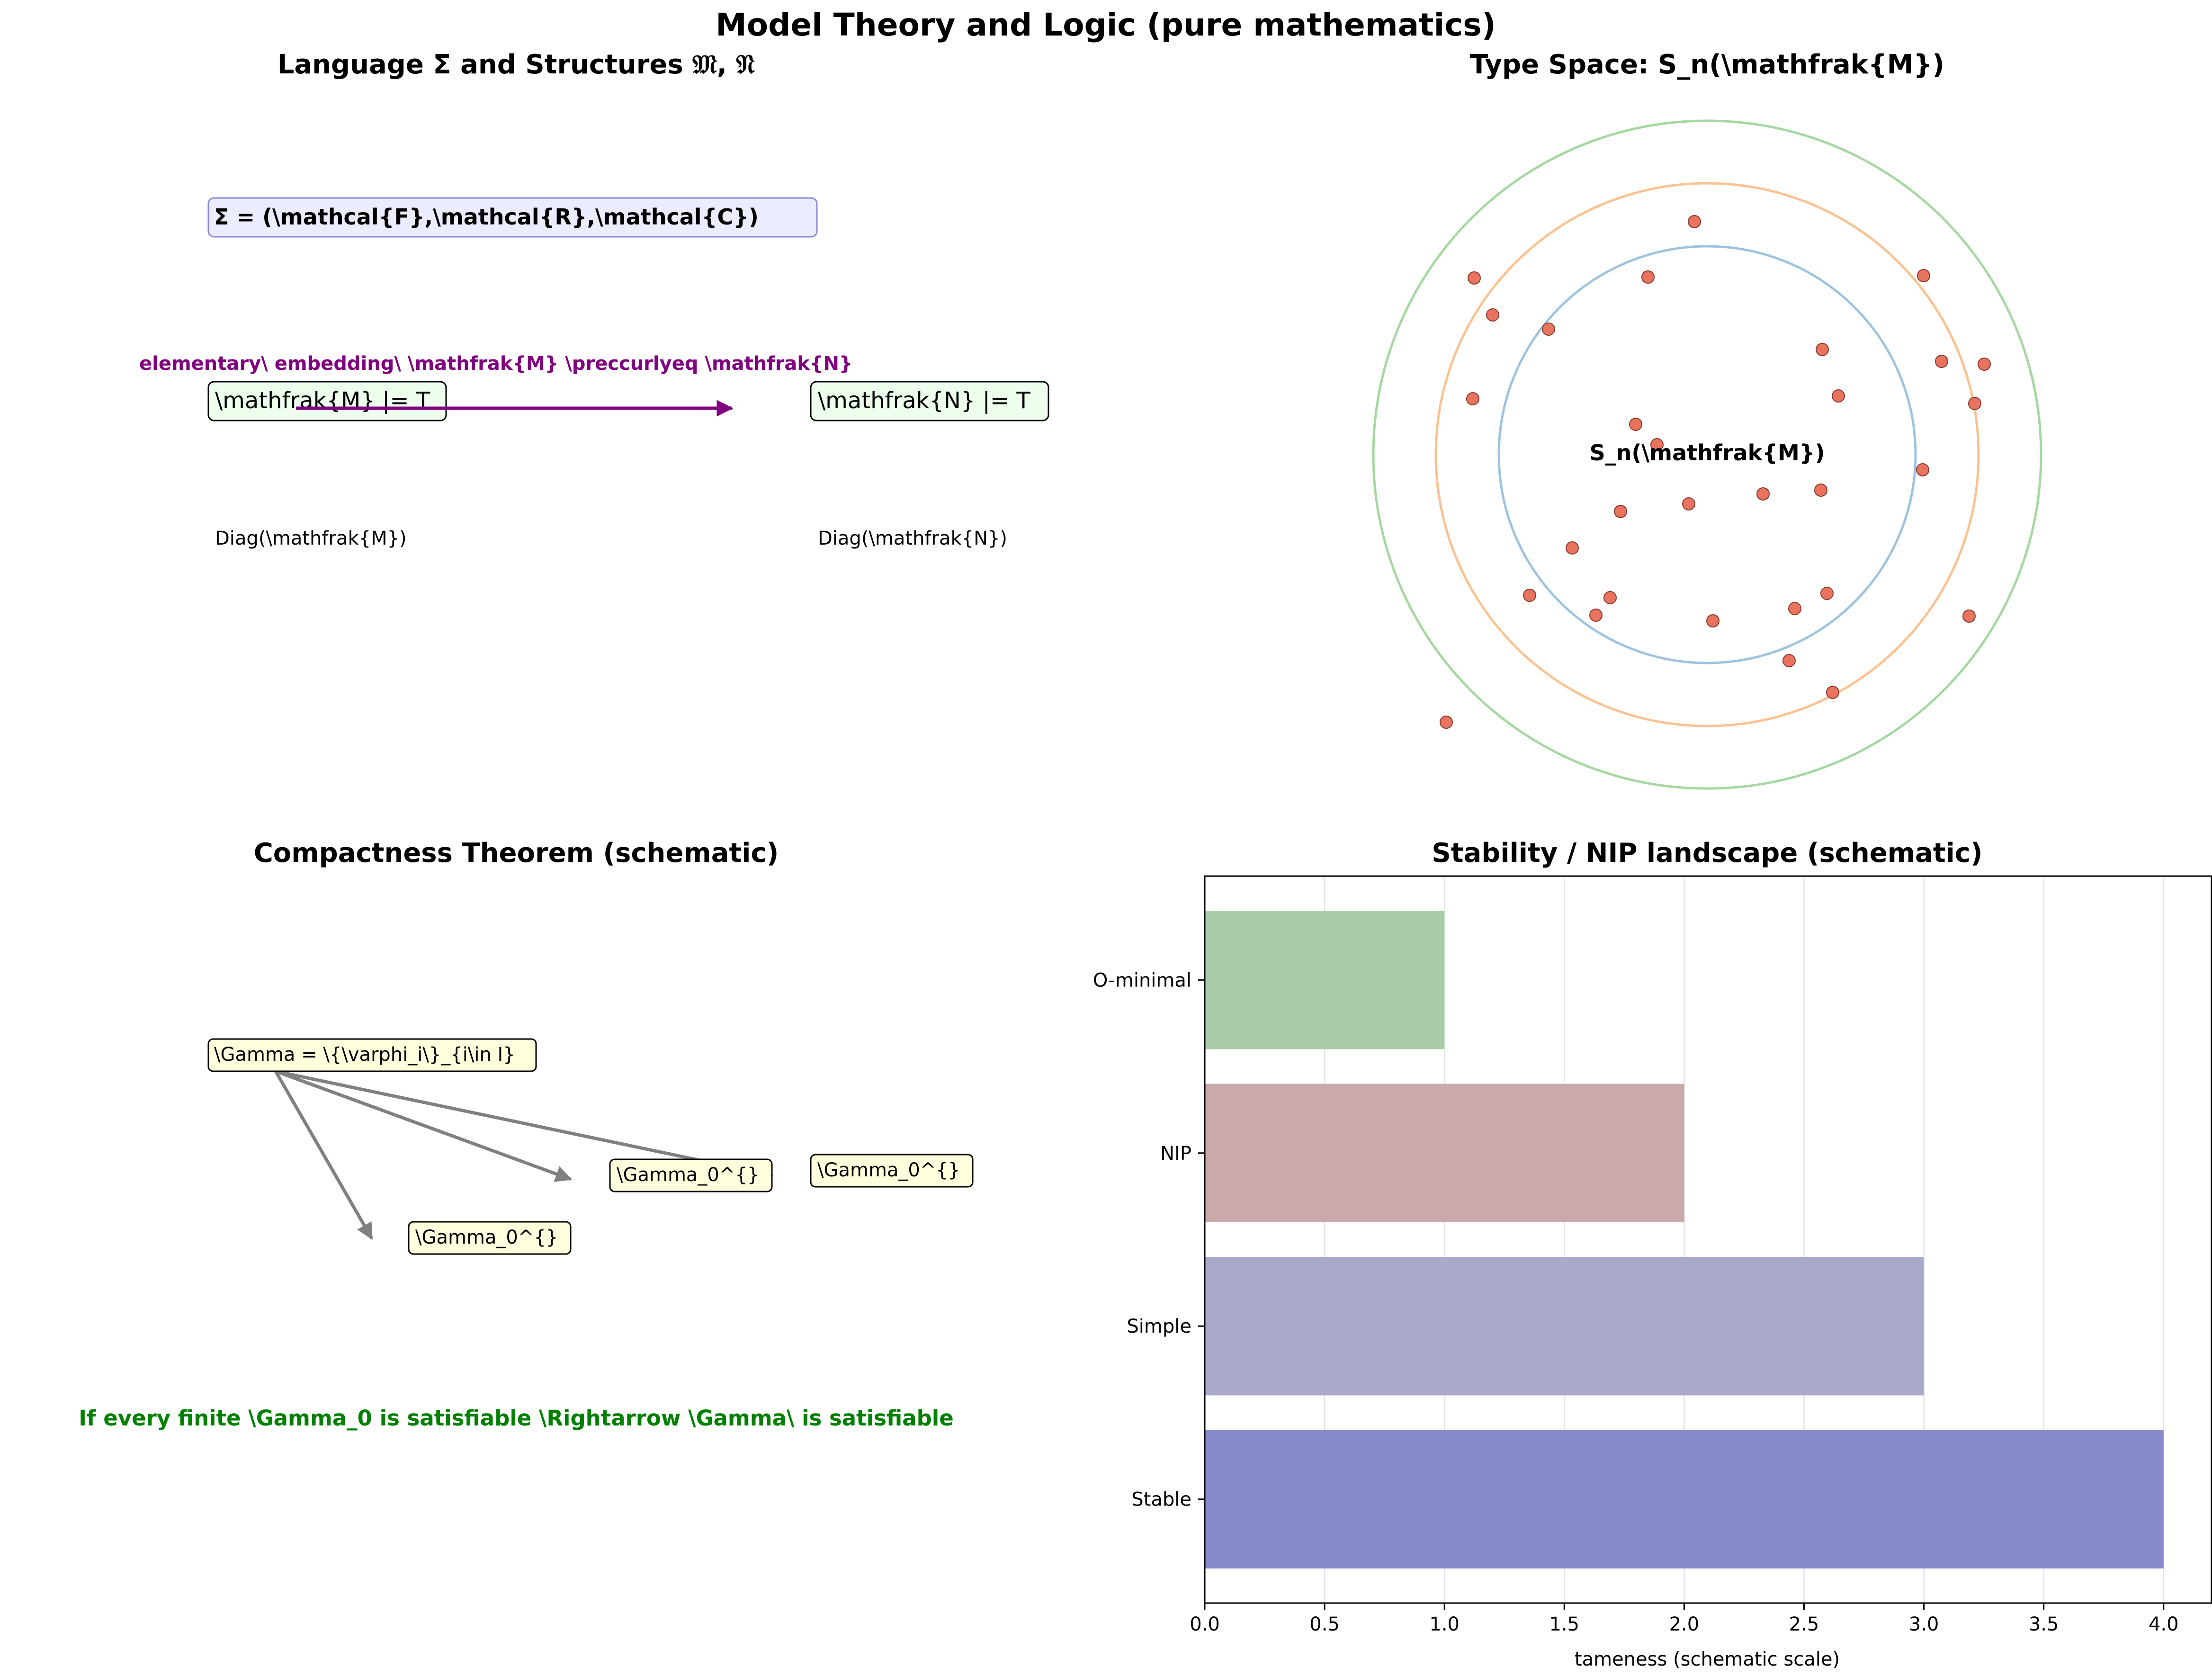 The width and height of the screenshot is (2212, 1676). Describe the element at coordinates (1159, 1326) in the screenshot. I see `chart-y-tick-label: Simple` at that location.